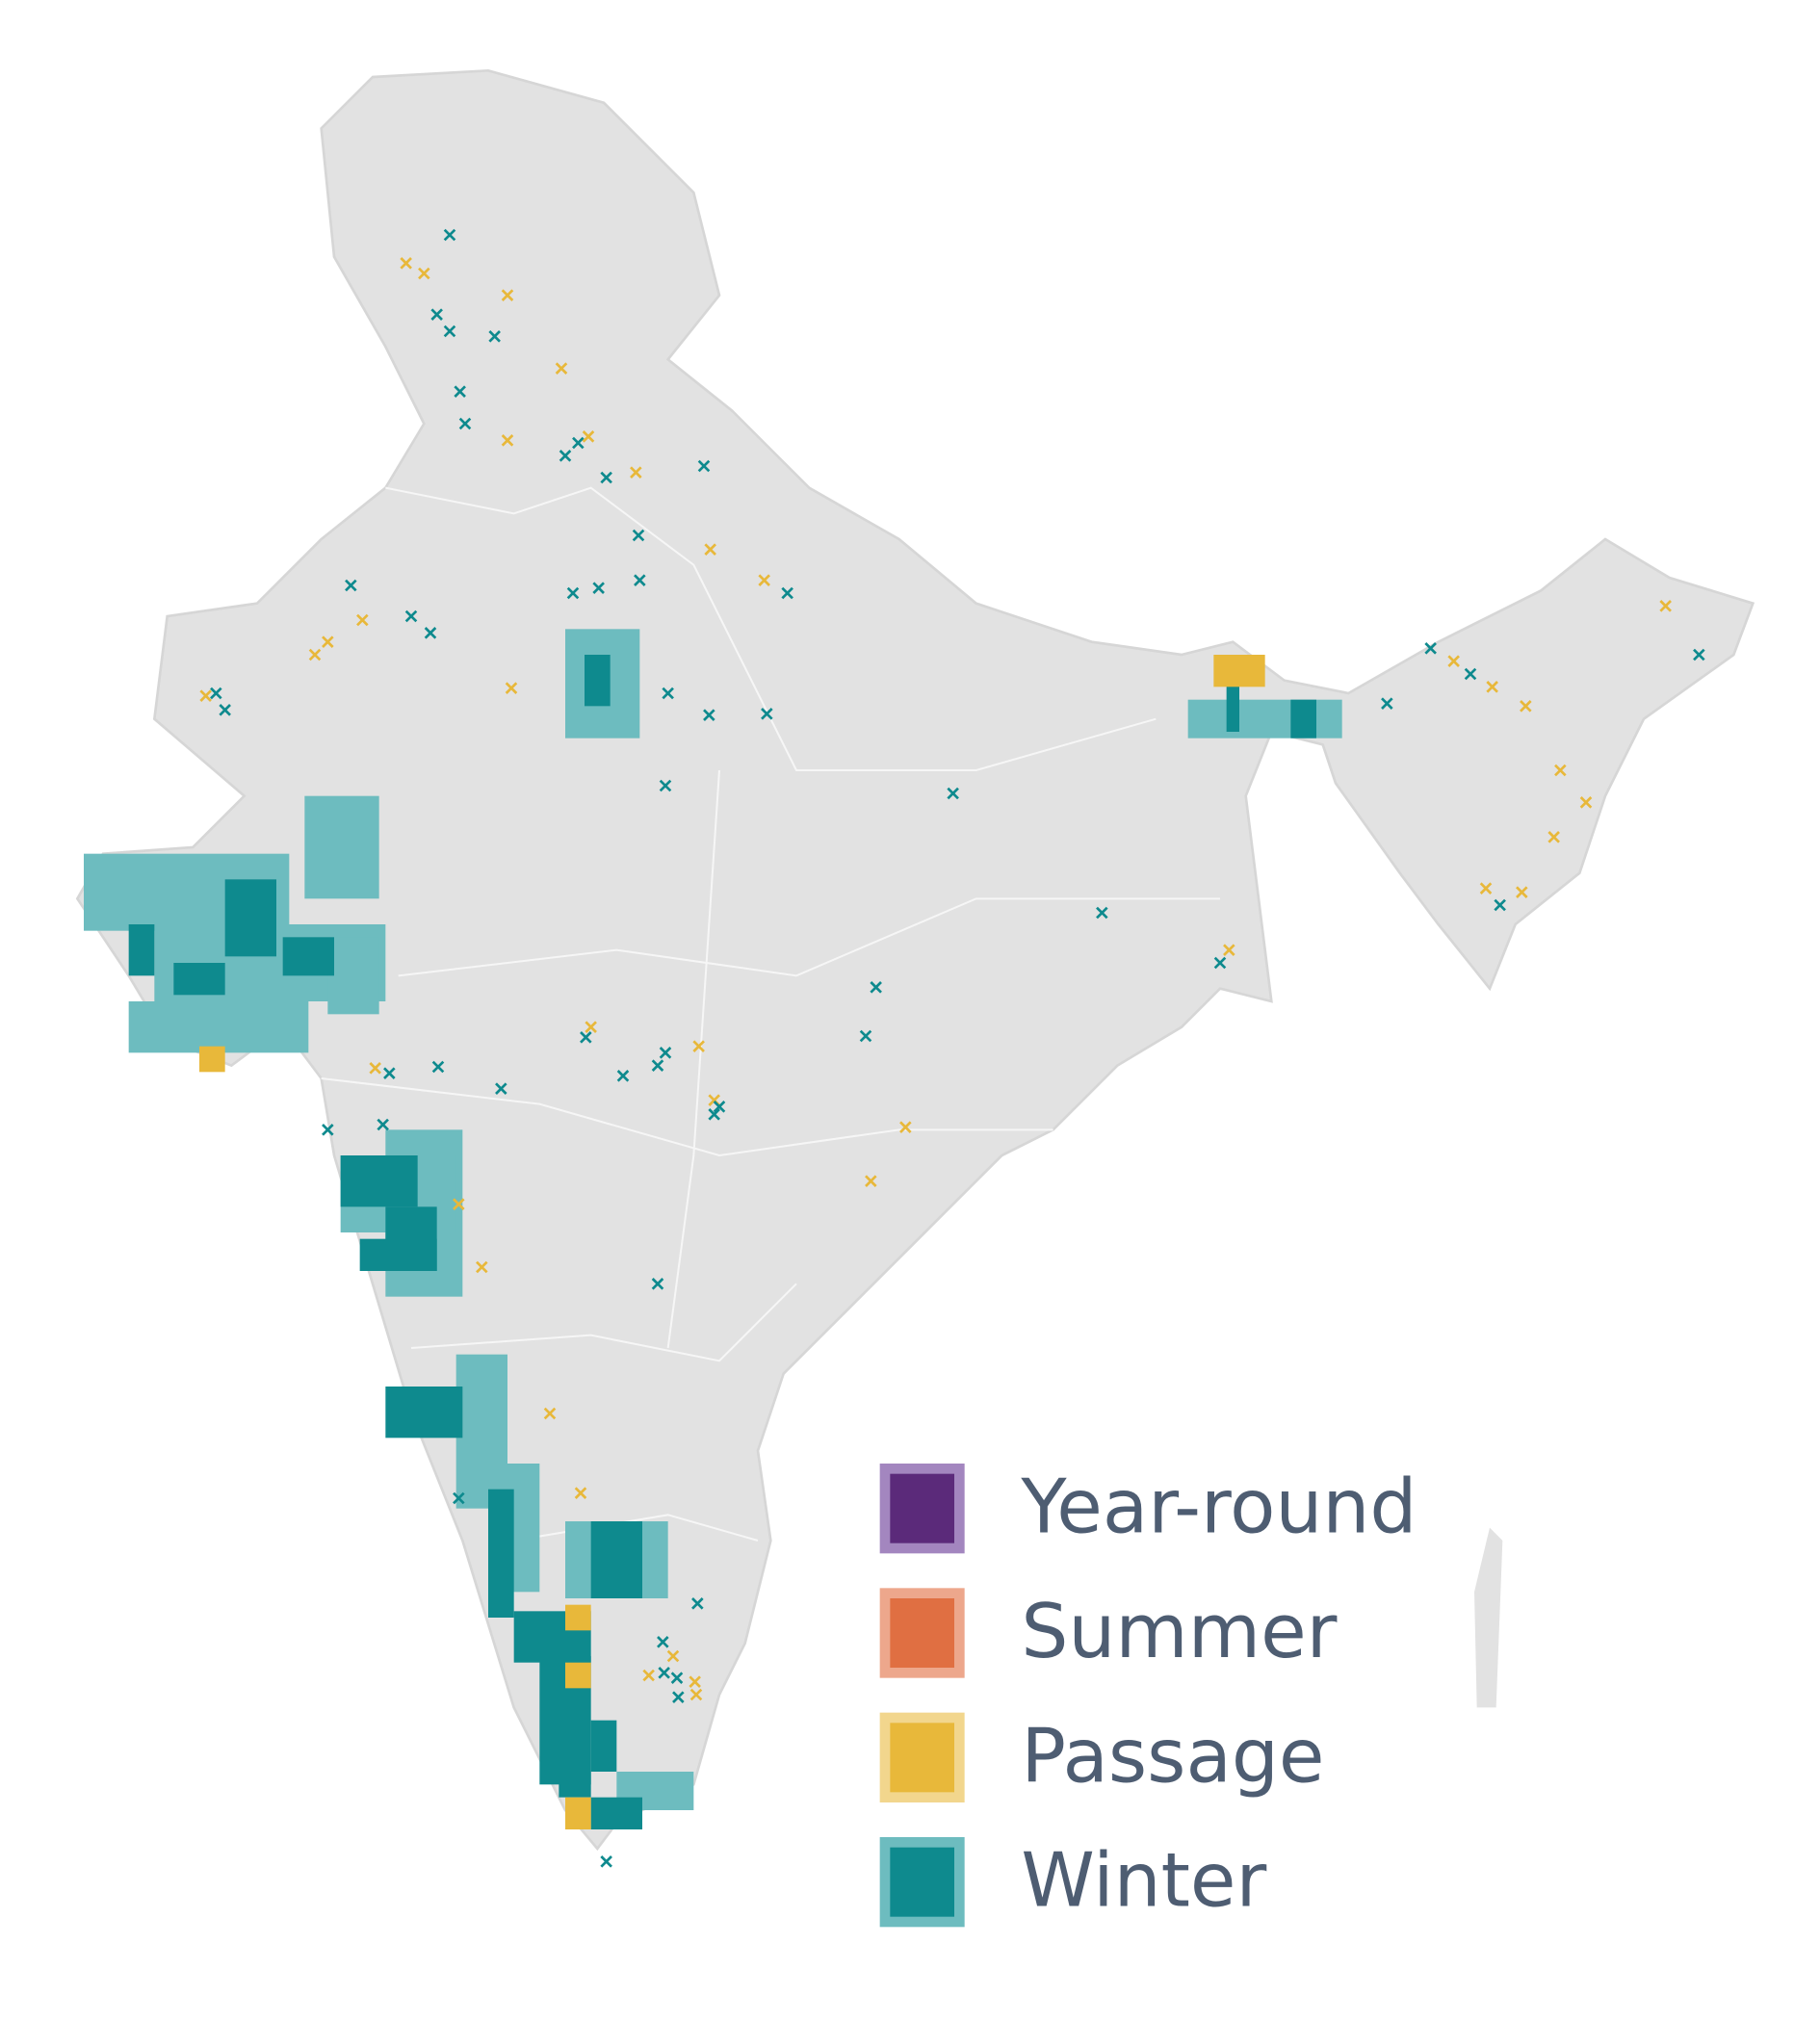 The width and height of the screenshot is (1820, 2022). Describe the element at coordinates (922, 1882) in the screenshot. I see `legend-swatch` at that location.